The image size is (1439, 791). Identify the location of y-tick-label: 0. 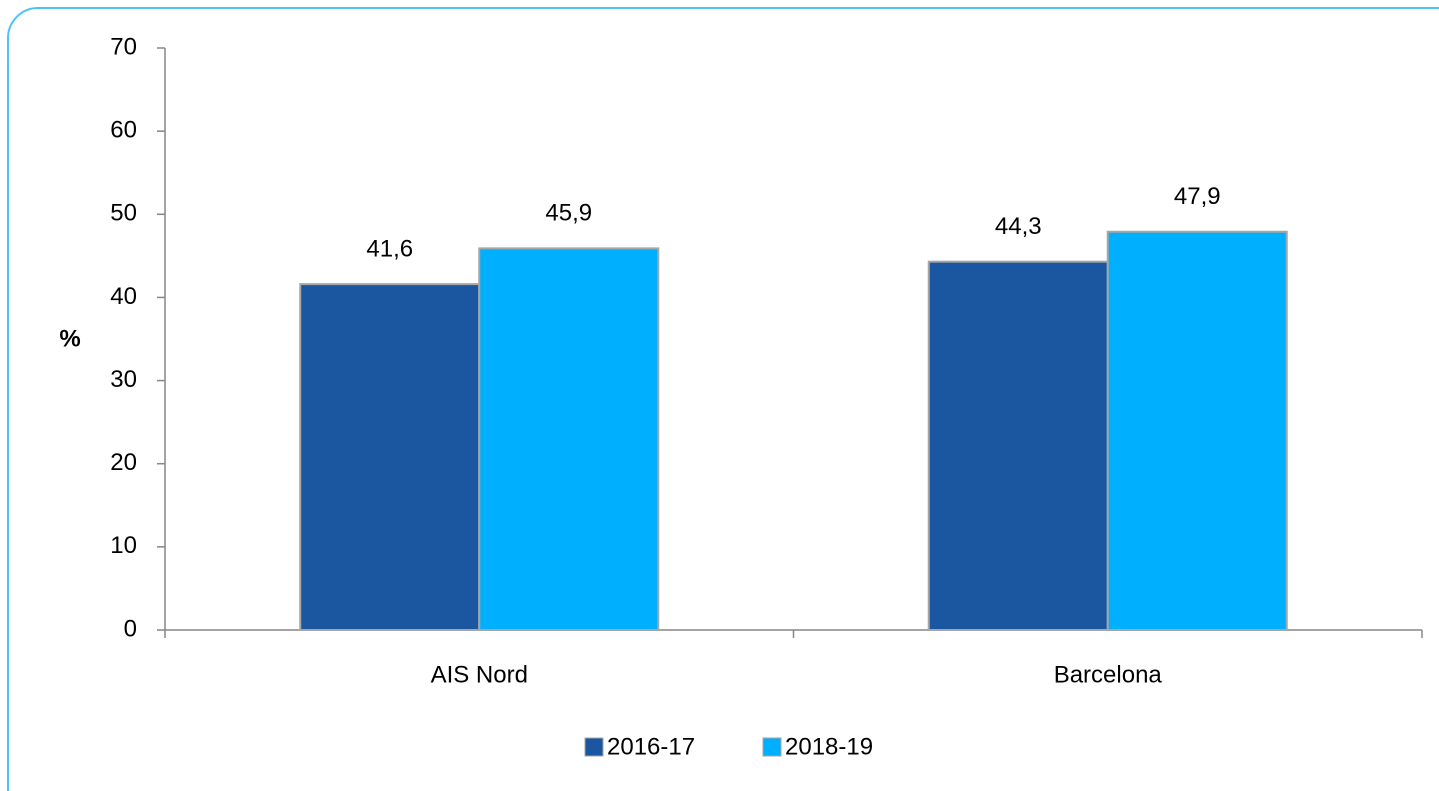
(130, 628).